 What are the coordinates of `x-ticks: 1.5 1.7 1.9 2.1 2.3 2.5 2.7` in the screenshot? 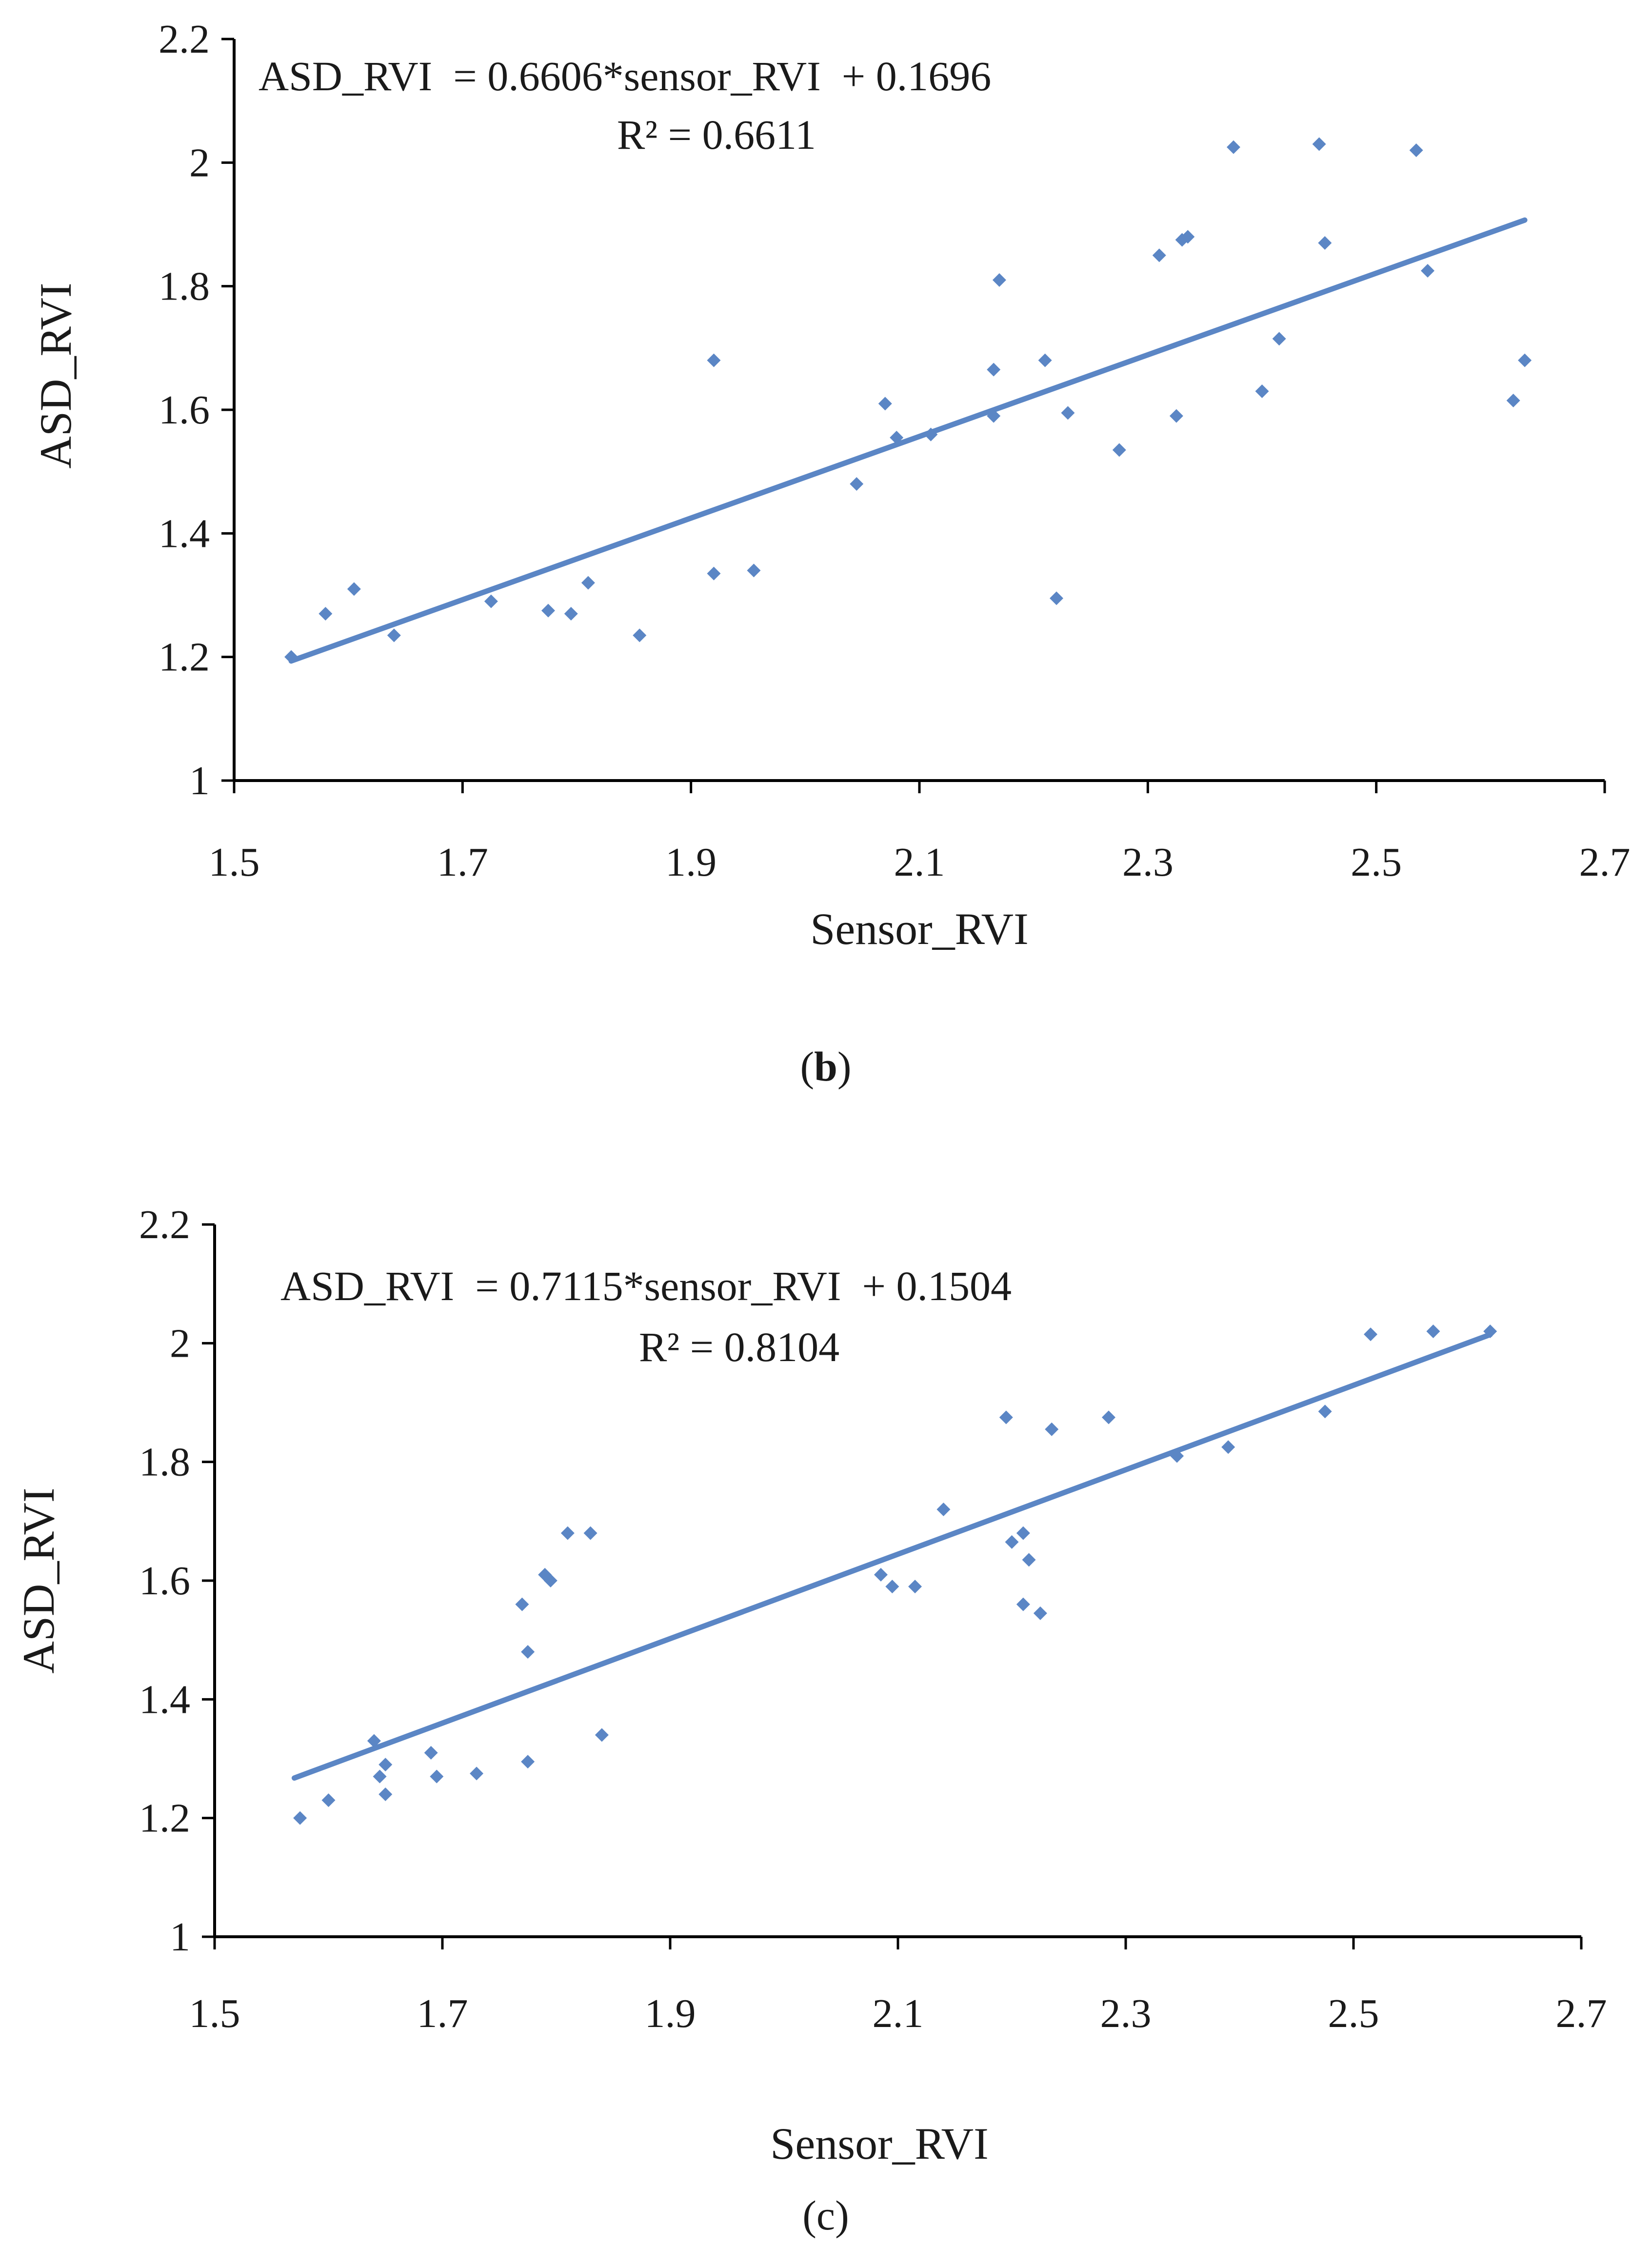 It's located at (920, 833).